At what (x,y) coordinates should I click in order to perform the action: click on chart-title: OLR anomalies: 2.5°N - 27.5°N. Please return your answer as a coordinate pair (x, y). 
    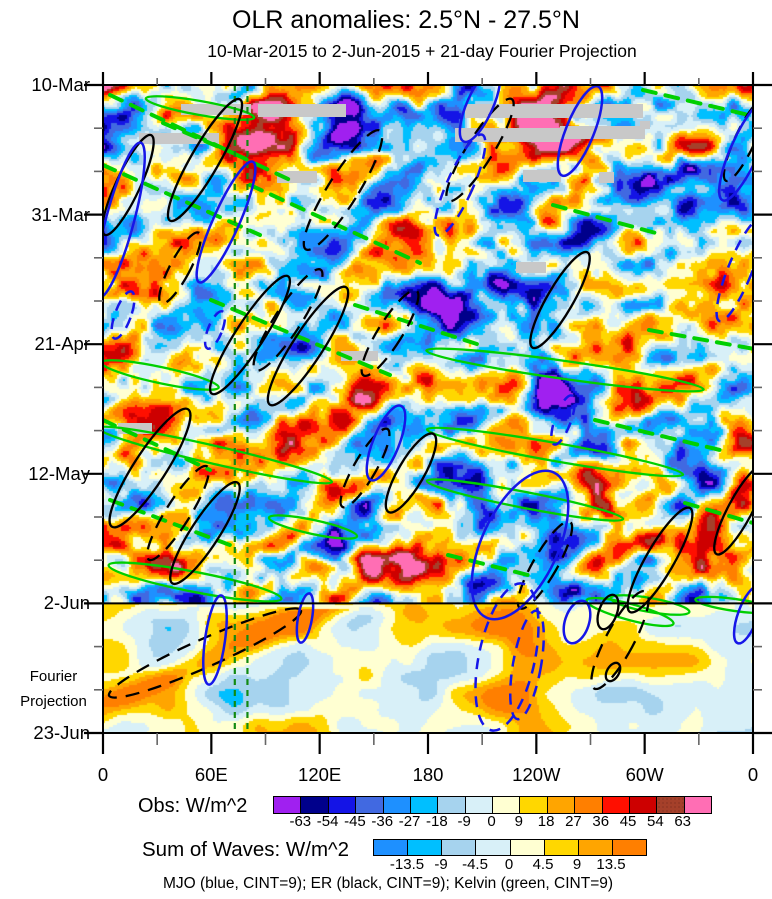
    Looking at the image, I should click on (406, 20).